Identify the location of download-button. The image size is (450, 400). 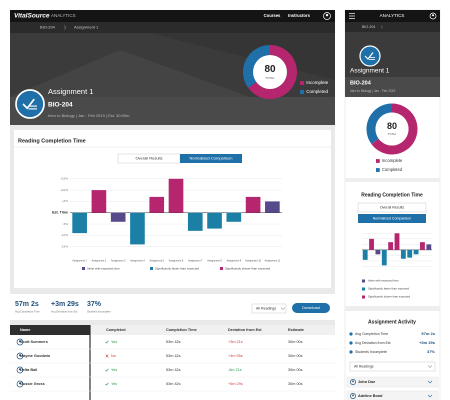
(311, 308).